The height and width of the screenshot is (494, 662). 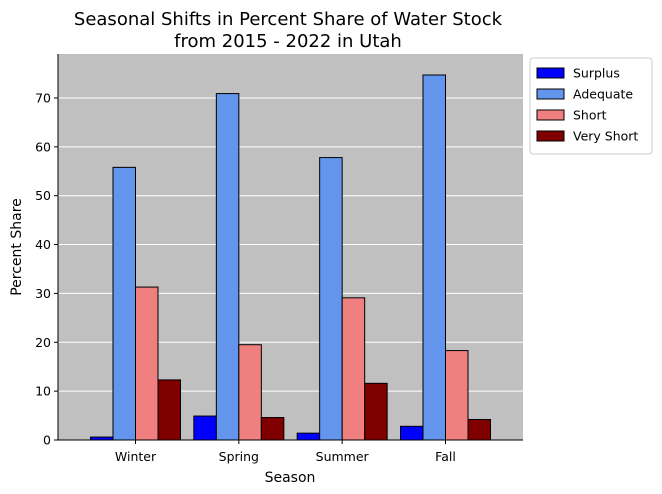 What do you see at coordinates (457, 395) in the screenshot?
I see `bar-short-fall` at bounding box center [457, 395].